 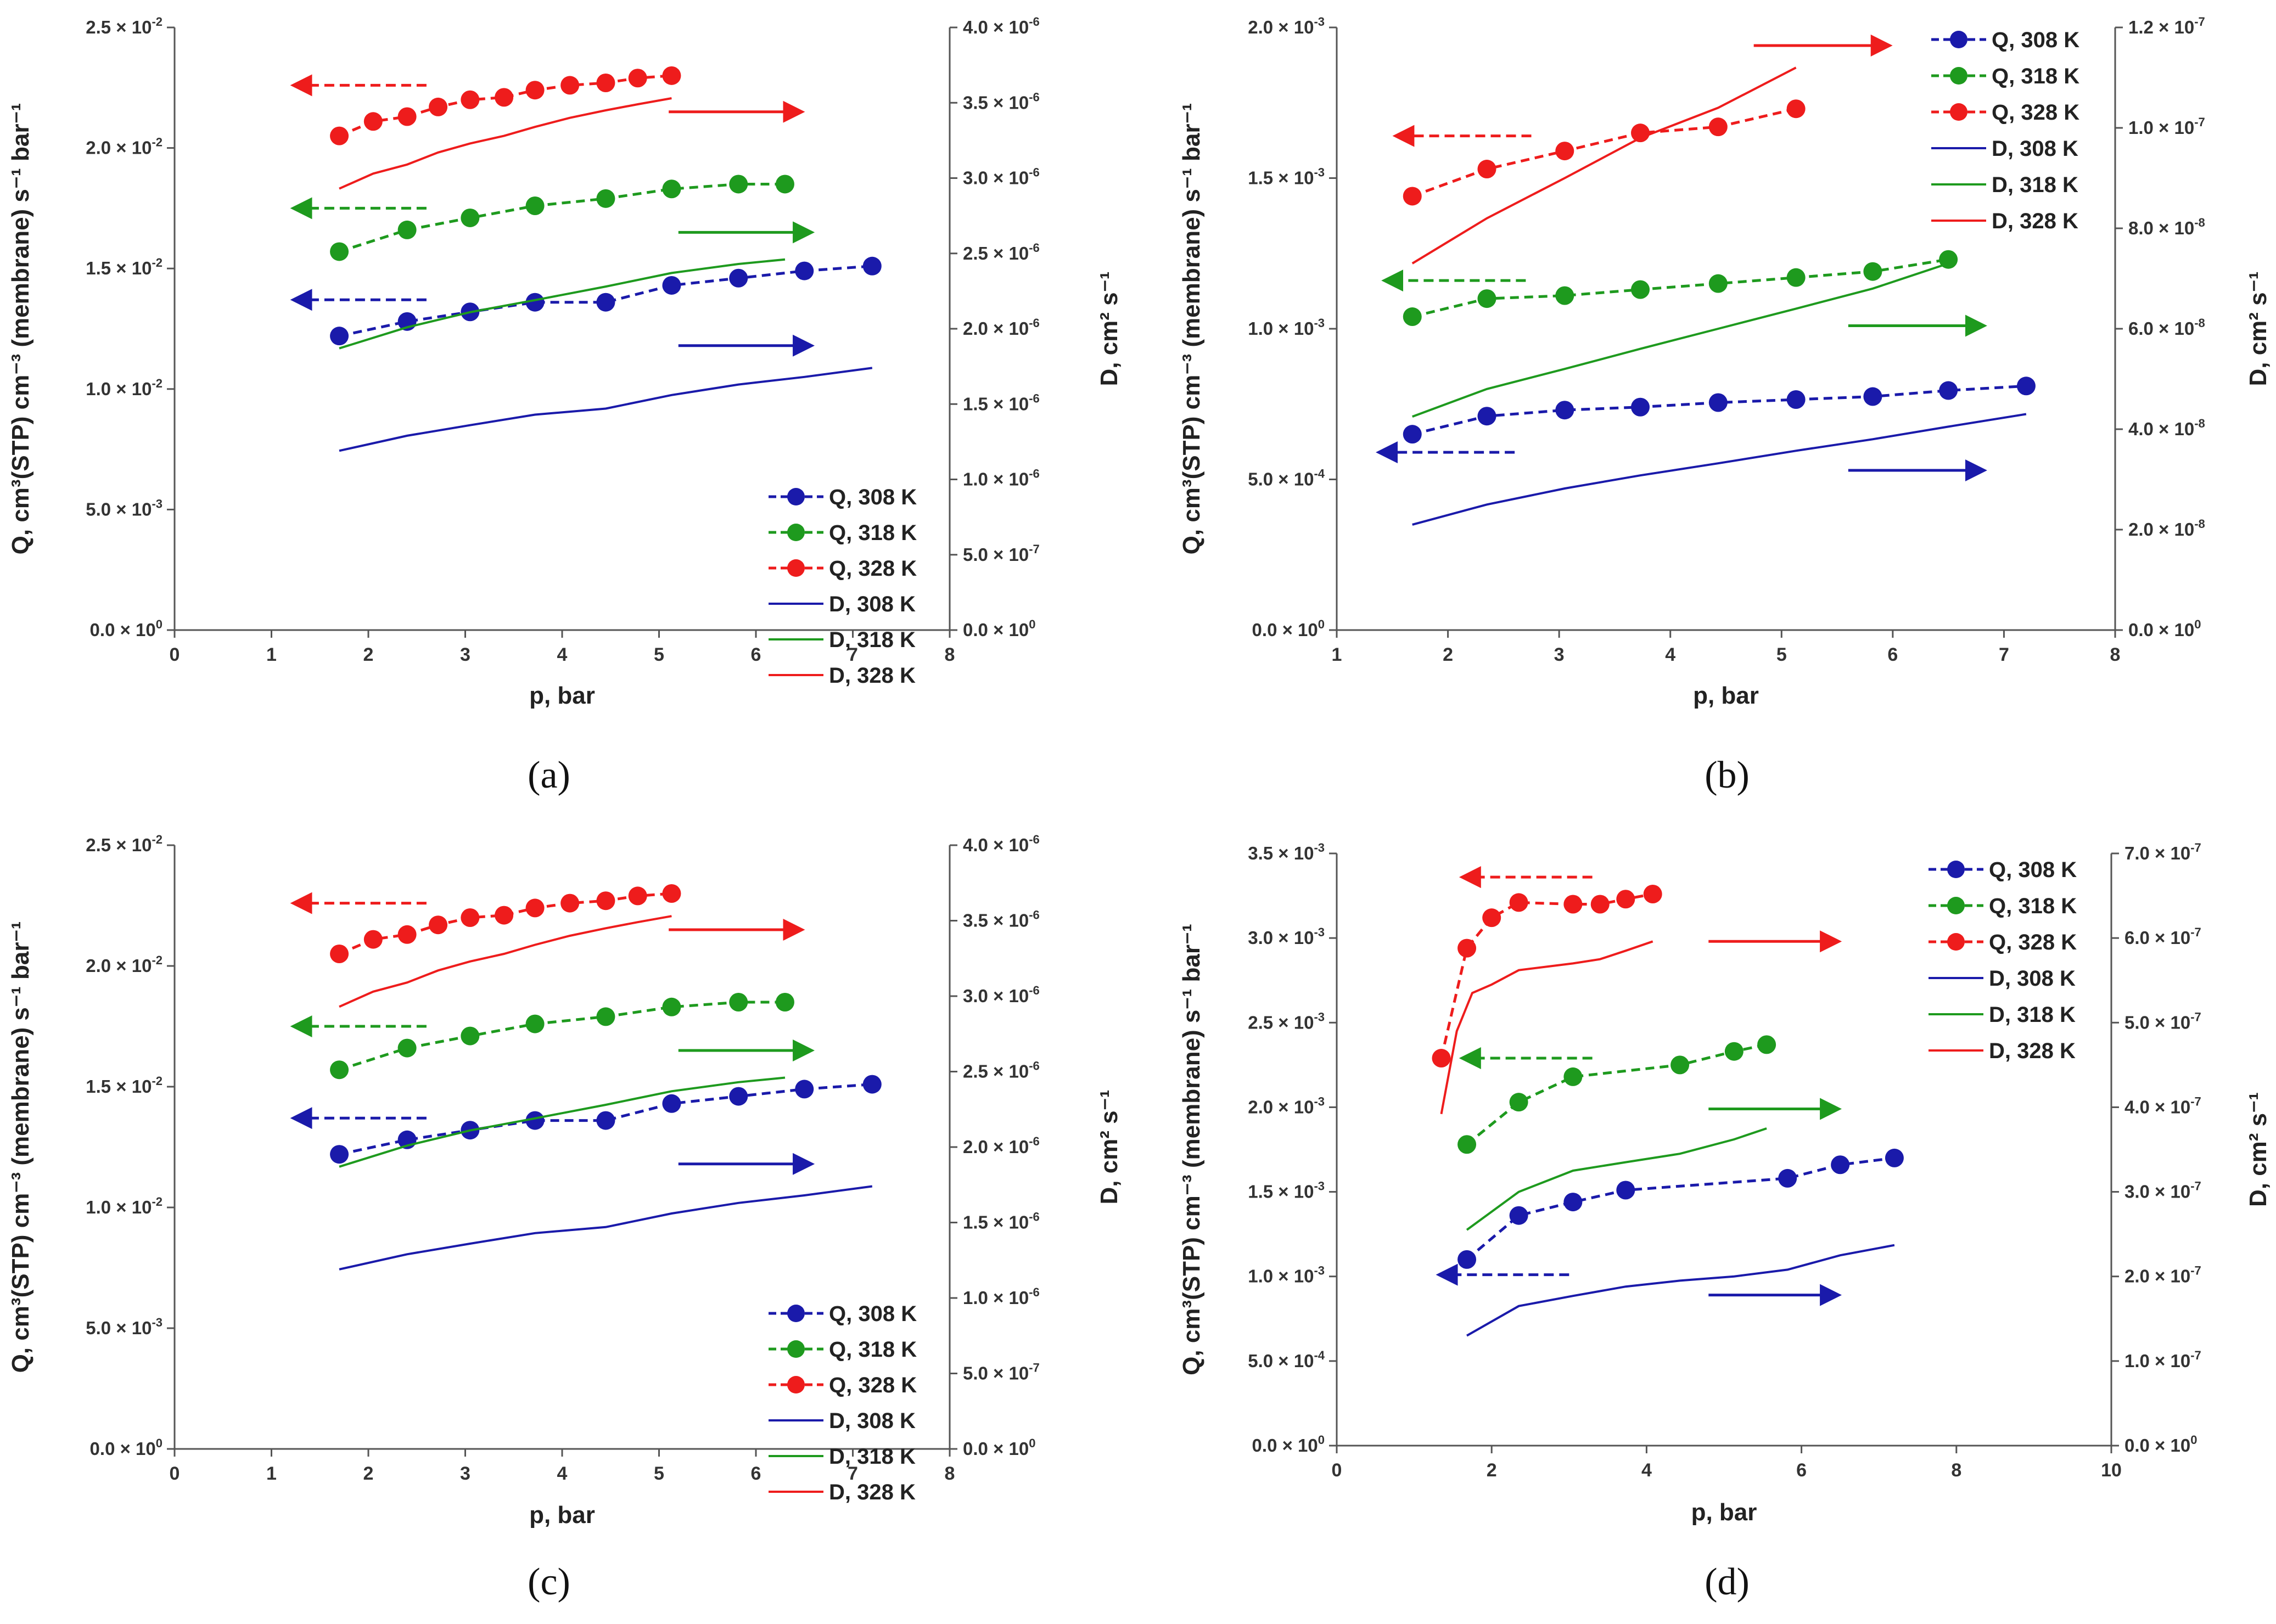 I want to click on y-left-tick-label-mantissa: 1.5 × 10, so click(x=119, y=1086).